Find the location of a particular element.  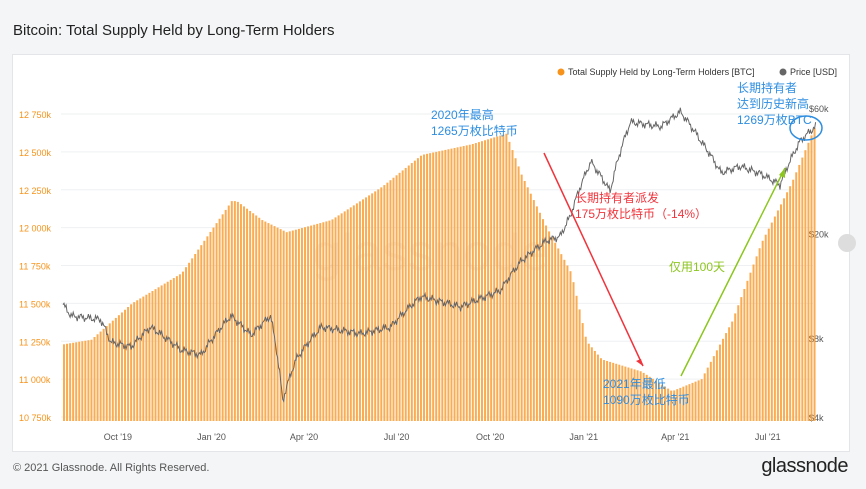

annotation-text: 2021年最低 is located at coordinates (634, 384).